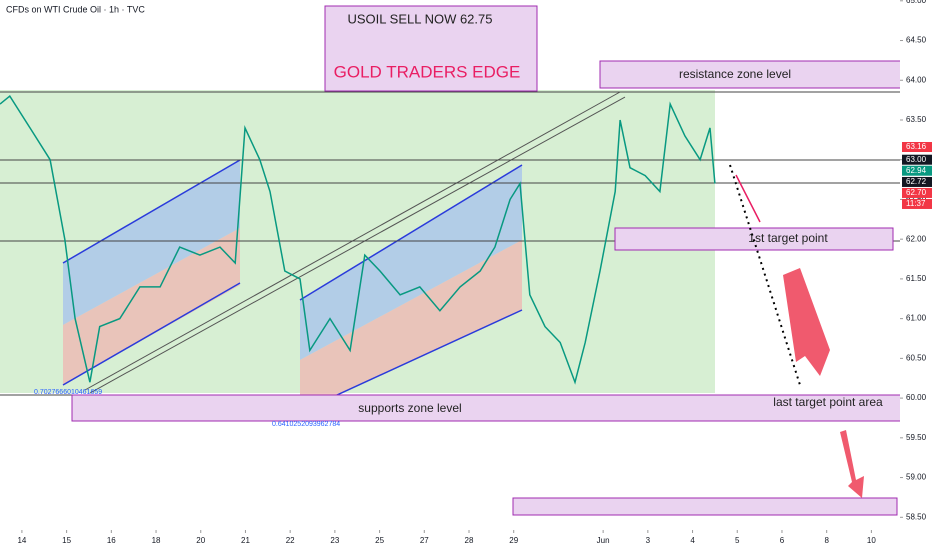 This screenshot has width=932, height=550. Describe the element at coordinates (409, 408) in the screenshot. I see `support-text: supports zone level` at that location.